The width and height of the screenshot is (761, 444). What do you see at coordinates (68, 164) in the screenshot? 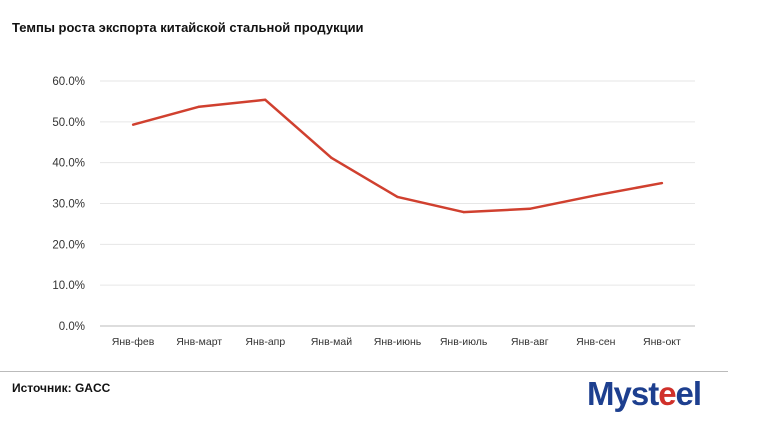
I see `y-tick-label: 40.0%` at bounding box center [68, 164].